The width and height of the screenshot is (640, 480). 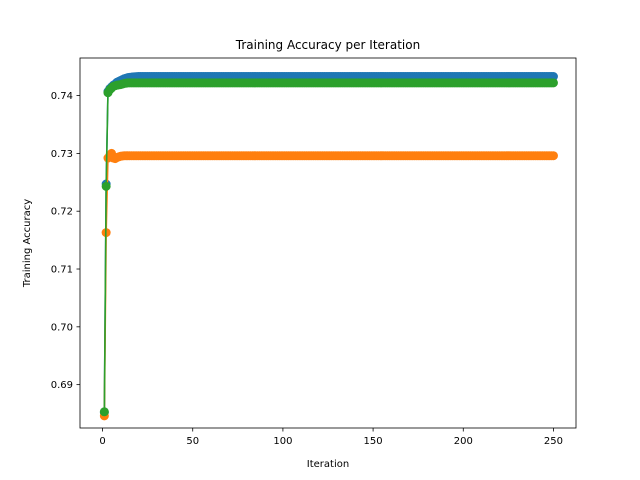 I want to click on series-2-point, so click(x=553, y=156).